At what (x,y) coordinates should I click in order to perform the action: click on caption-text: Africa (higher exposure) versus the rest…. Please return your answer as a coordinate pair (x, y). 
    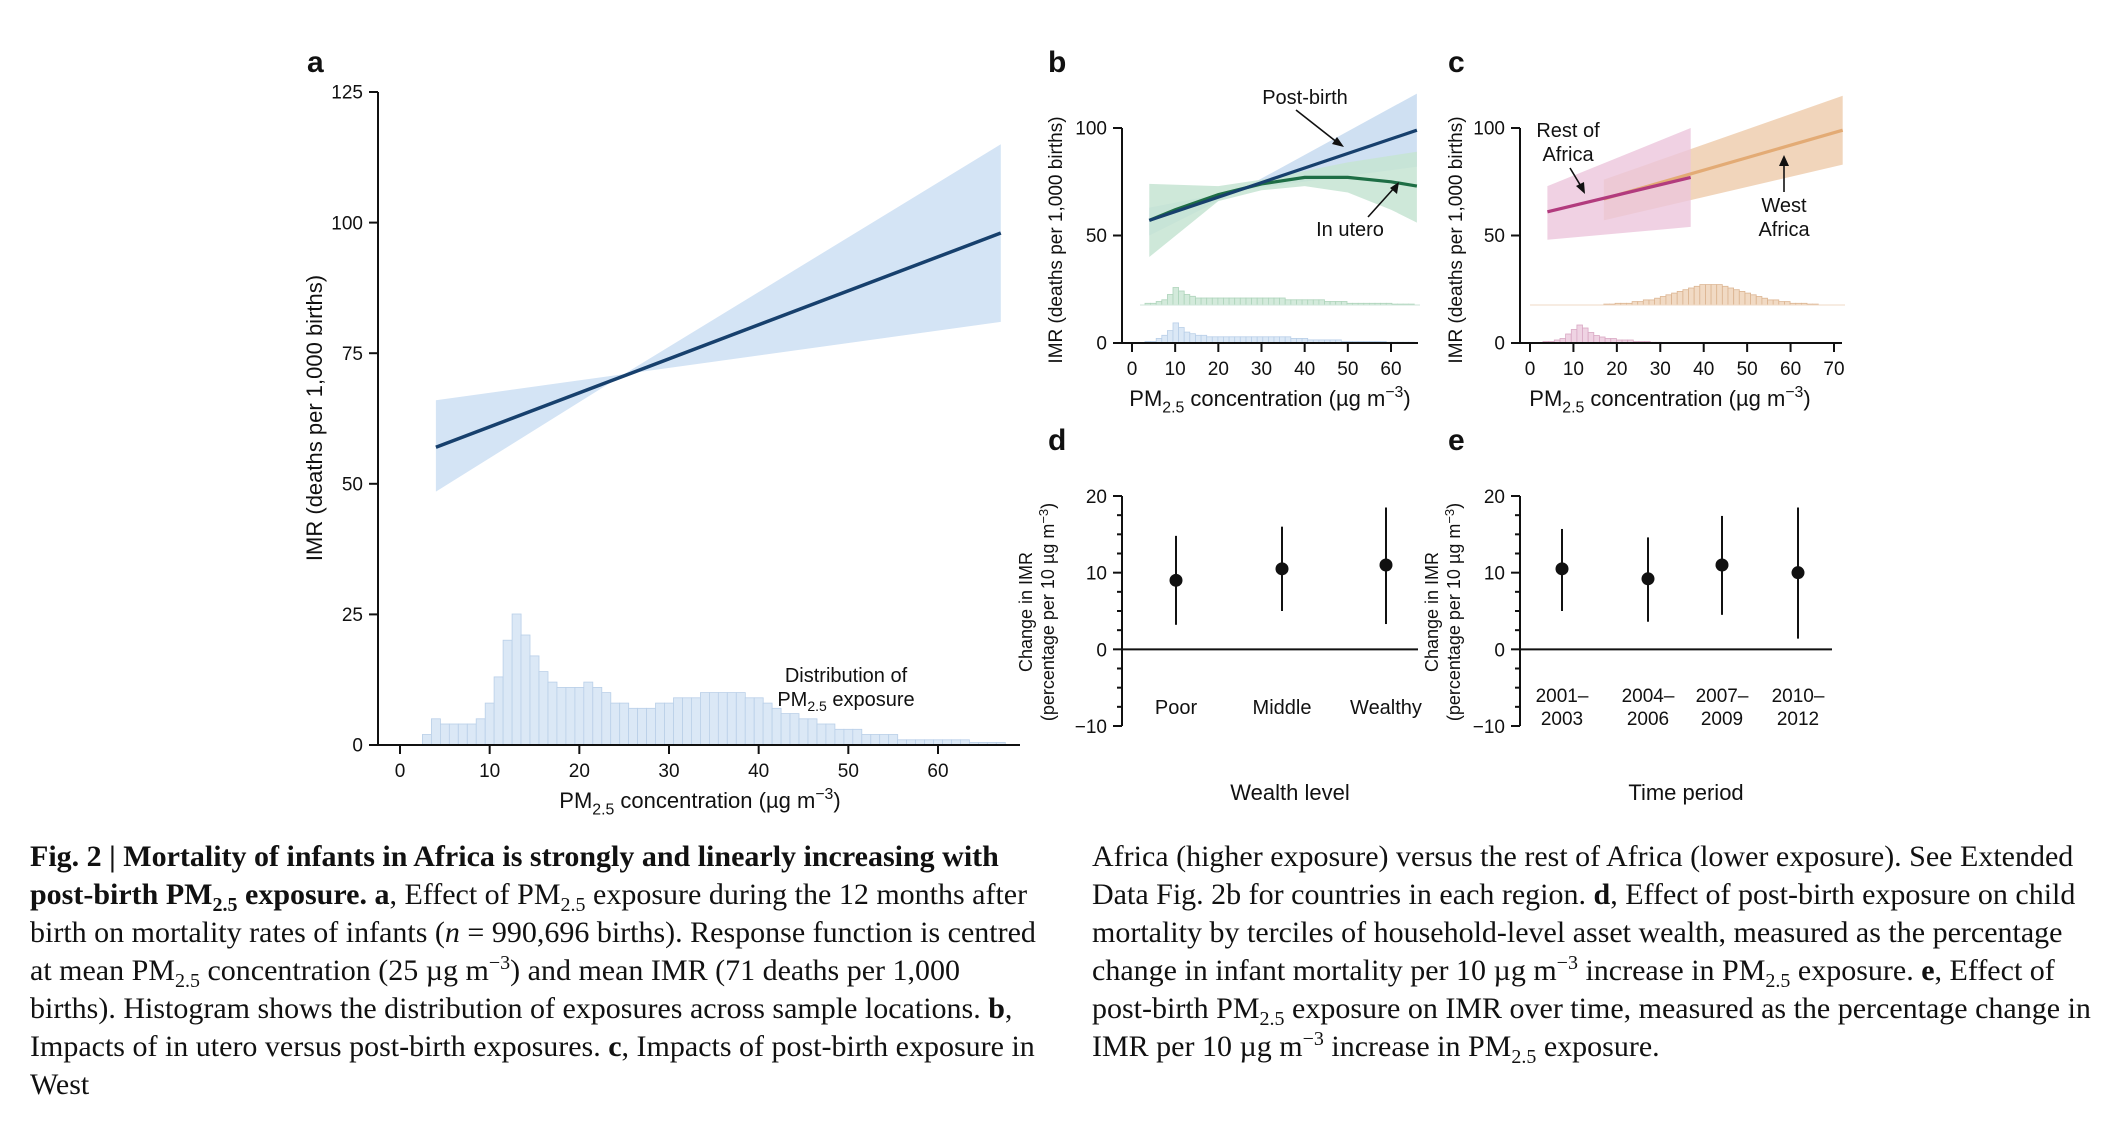
    Looking at the image, I should click on (1583, 875).